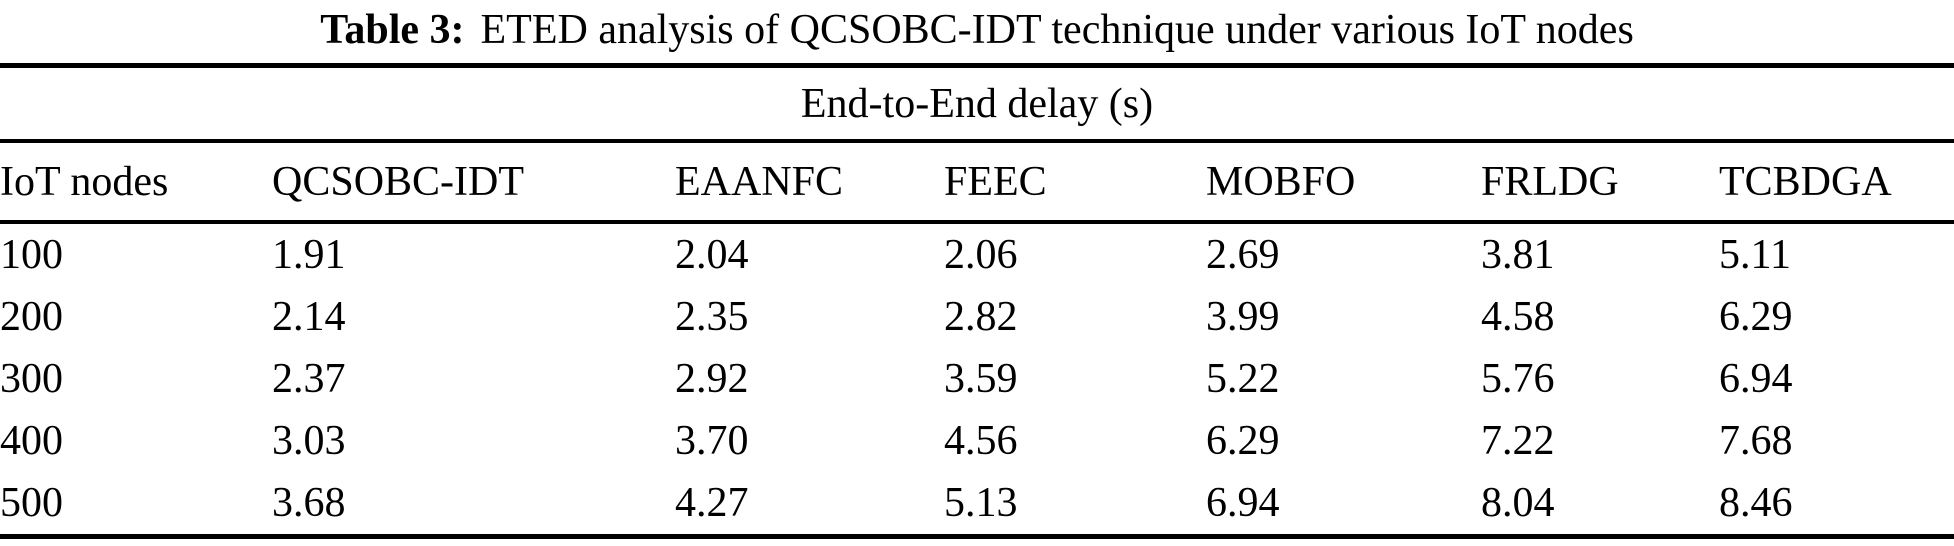 This screenshot has height=546, width=1954. I want to click on column-header: QCSOBC-IDT, so click(473, 182).